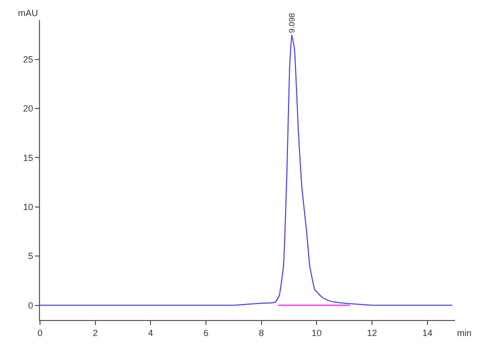 This screenshot has height=350, width=477. I want to click on x-tick-label: 2, so click(95, 333).